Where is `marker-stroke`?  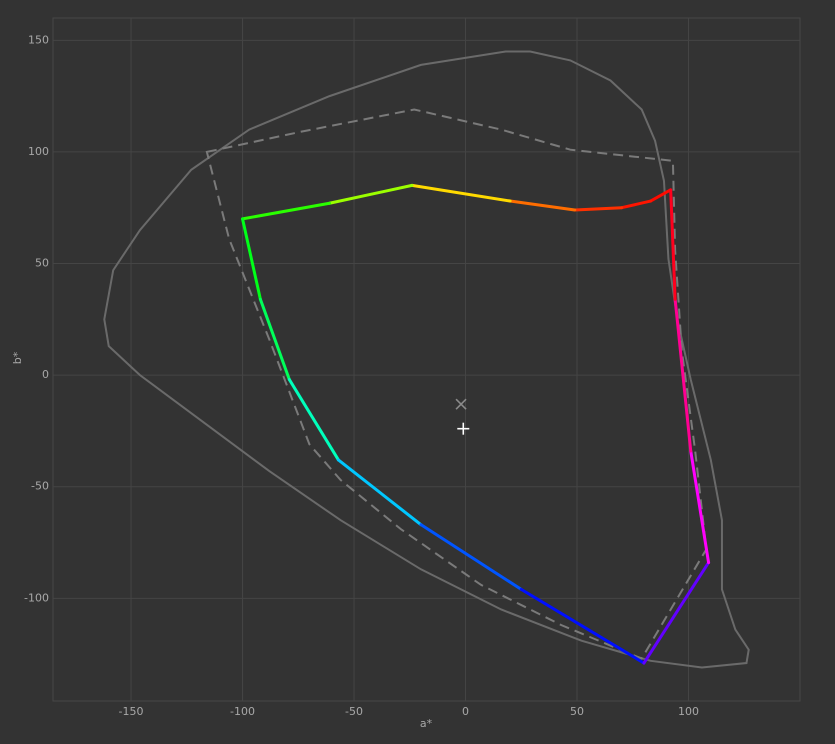 marker-stroke is located at coordinates (461, 404).